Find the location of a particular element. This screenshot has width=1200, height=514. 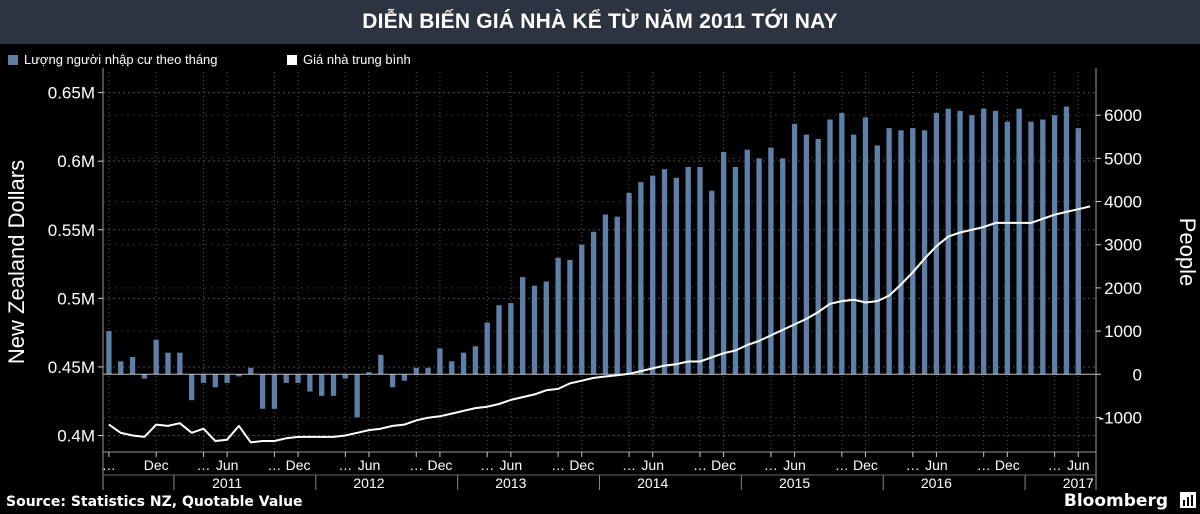

bloomberg-logo-icon is located at coordinates (1188, 500).